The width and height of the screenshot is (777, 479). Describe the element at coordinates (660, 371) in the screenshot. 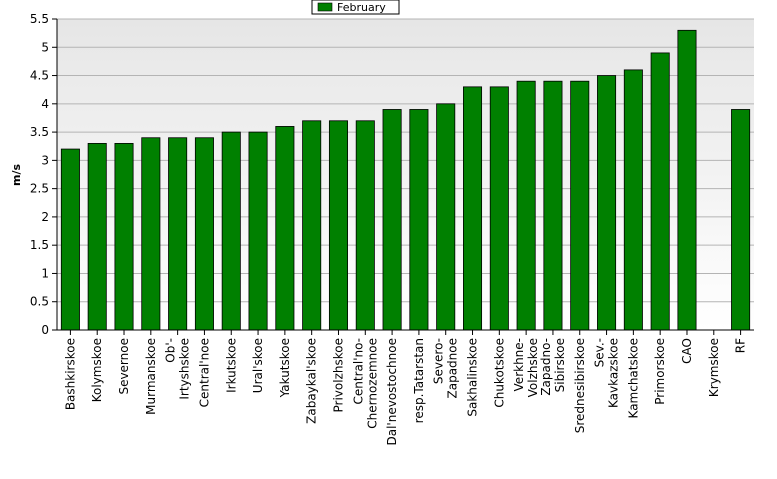

I see `x-tick-label: Primorskoe` at that location.